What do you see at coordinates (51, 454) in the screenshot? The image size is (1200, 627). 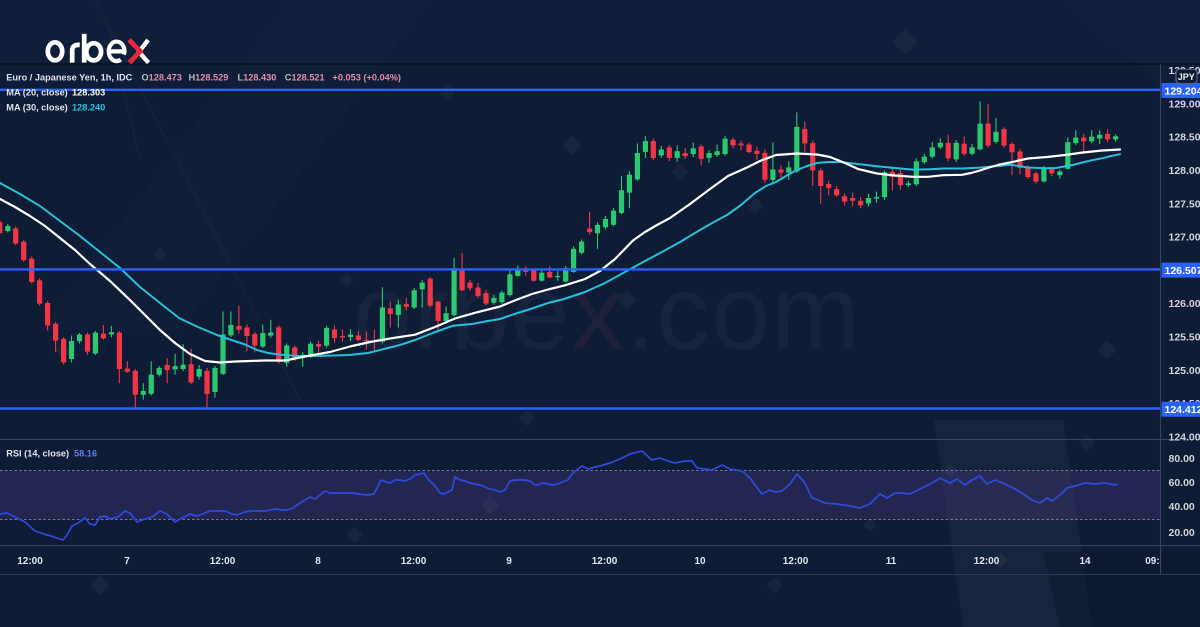 I see `svg-text:RSI (14, close)58.16: RSI (14, close) 58.16` at bounding box center [51, 454].